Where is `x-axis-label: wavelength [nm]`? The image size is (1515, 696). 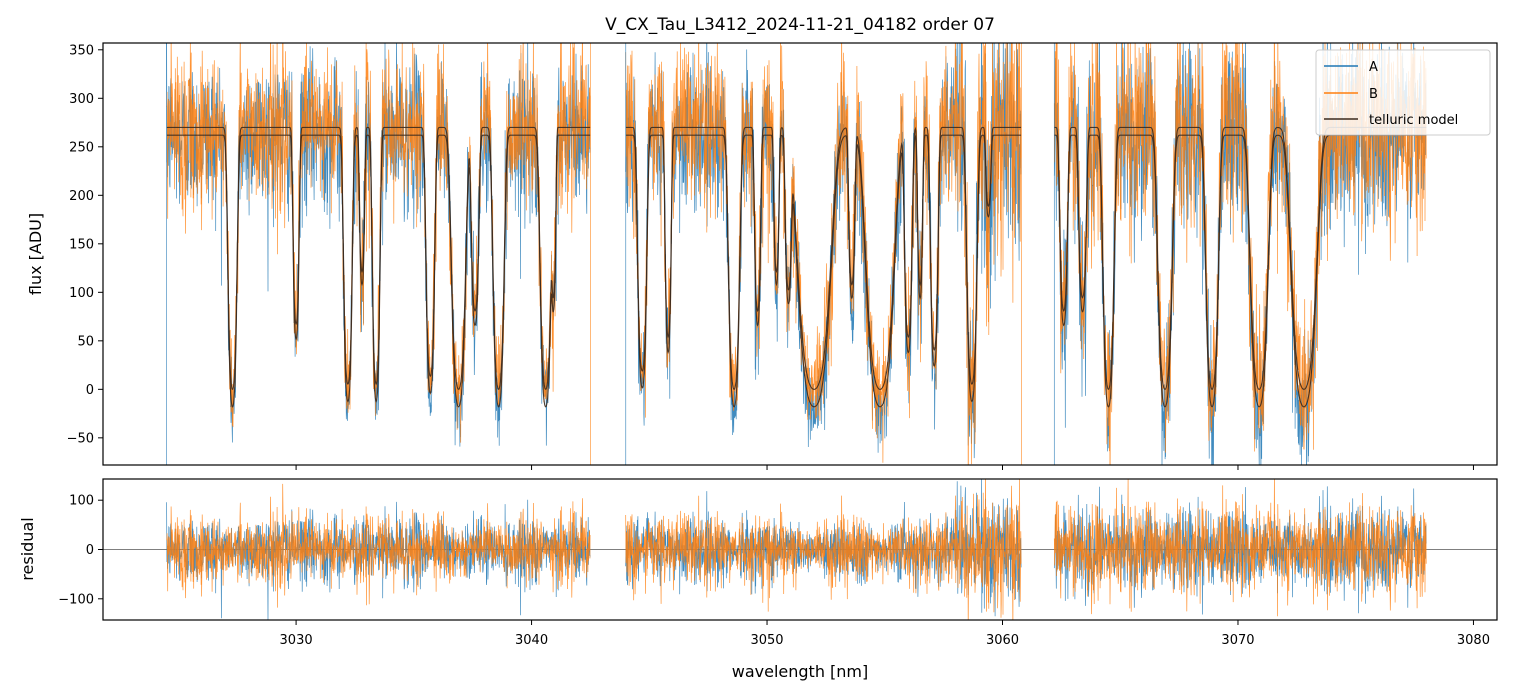
x-axis-label: wavelength [nm] is located at coordinates (800, 671).